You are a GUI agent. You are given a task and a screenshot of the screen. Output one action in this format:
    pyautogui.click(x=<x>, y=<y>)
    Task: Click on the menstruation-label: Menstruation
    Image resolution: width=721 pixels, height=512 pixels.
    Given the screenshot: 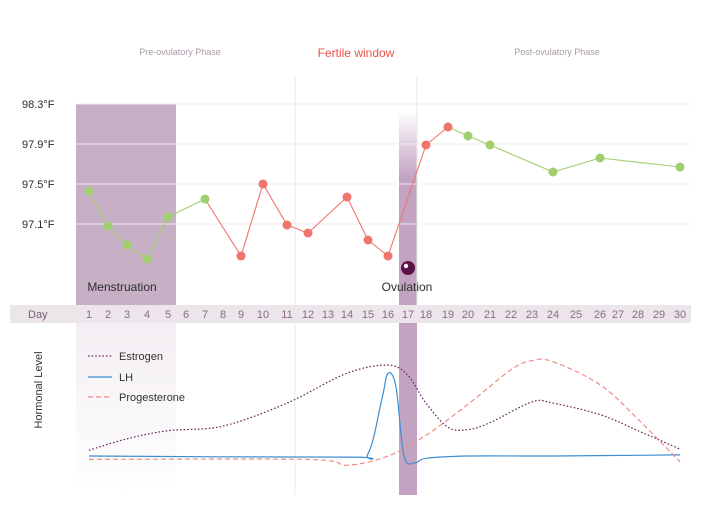 What is the action you would take?
    pyautogui.click(x=121, y=287)
    